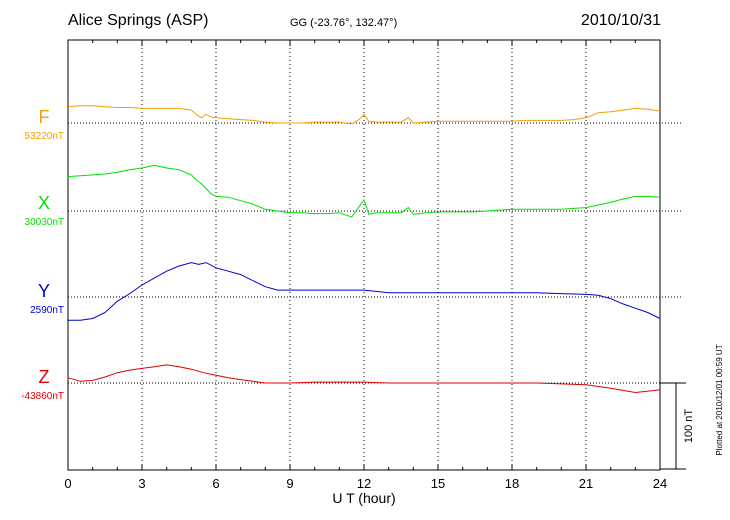 The height and width of the screenshot is (520, 730). What do you see at coordinates (44, 203) in the screenshot?
I see `series-name-x: X` at bounding box center [44, 203].